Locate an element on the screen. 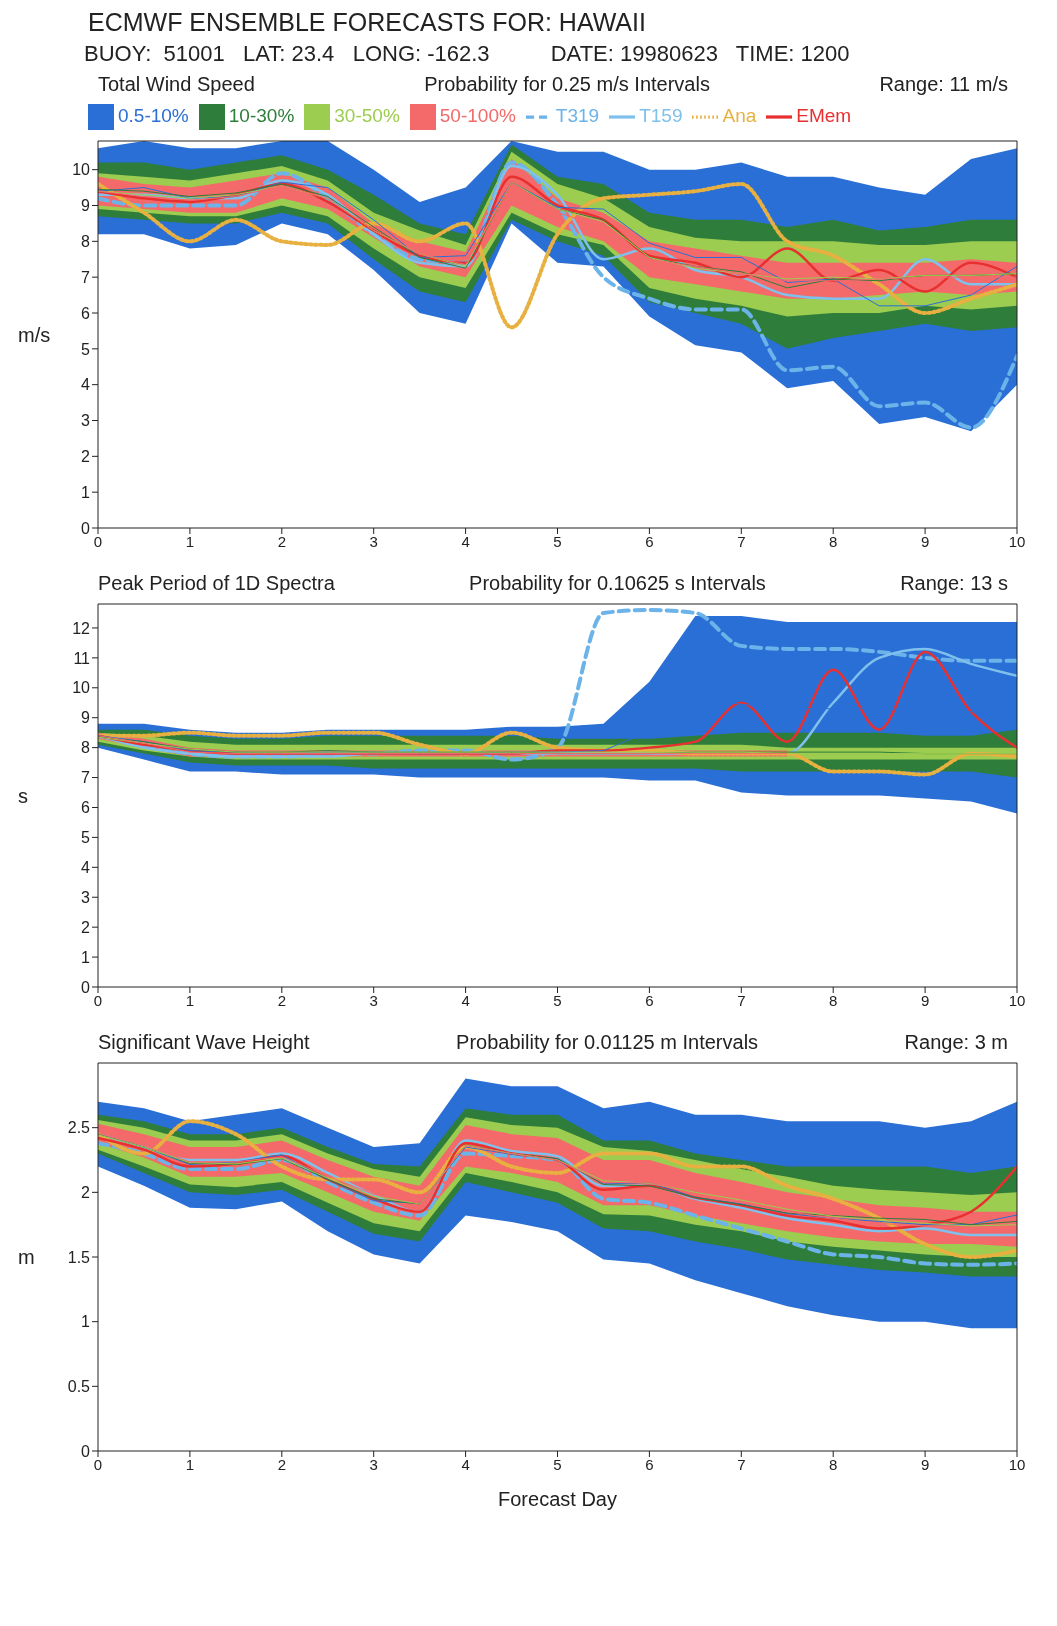 The height and width of the screenshot is (1626, 1057). legend-label: Ana is located at coordinates (739, 116).